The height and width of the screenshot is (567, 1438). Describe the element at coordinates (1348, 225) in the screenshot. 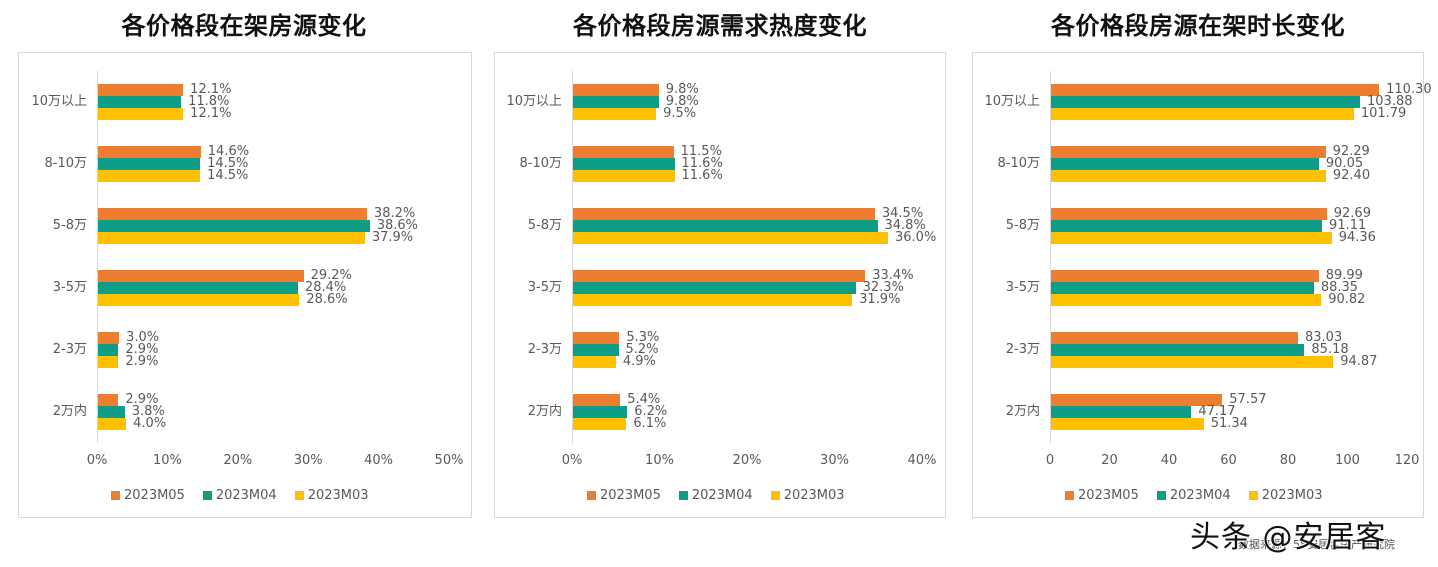

I see `value-label: 91.11` at that location.